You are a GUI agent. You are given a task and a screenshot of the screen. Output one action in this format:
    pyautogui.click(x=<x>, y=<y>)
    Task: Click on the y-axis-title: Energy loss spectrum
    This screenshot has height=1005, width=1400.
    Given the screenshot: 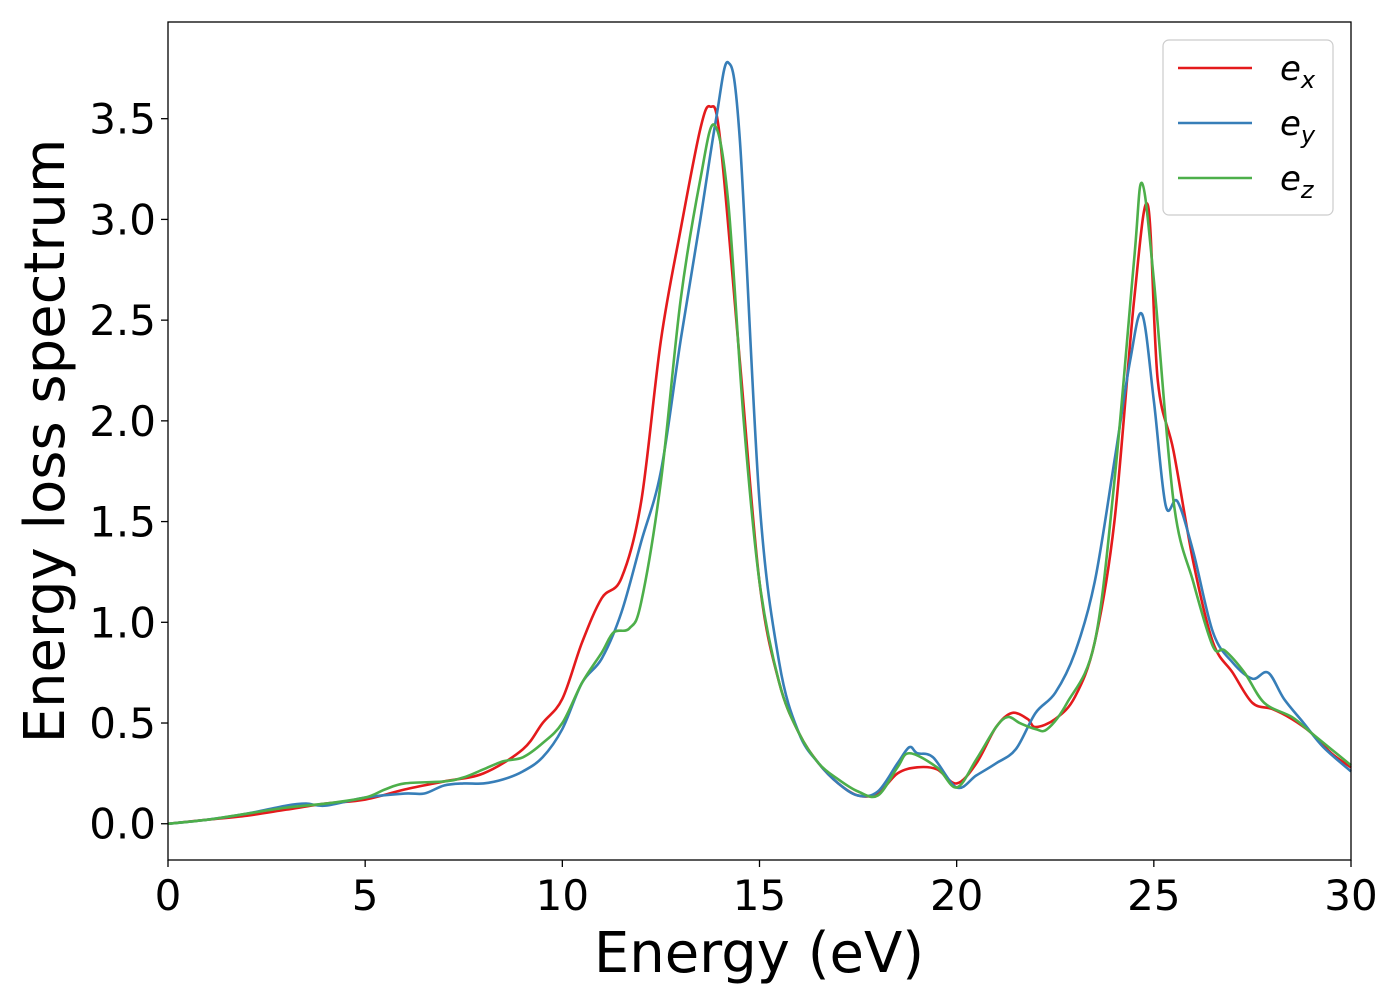 What is the action you would take?
    pyautogui.click(x=45, y=441)
    